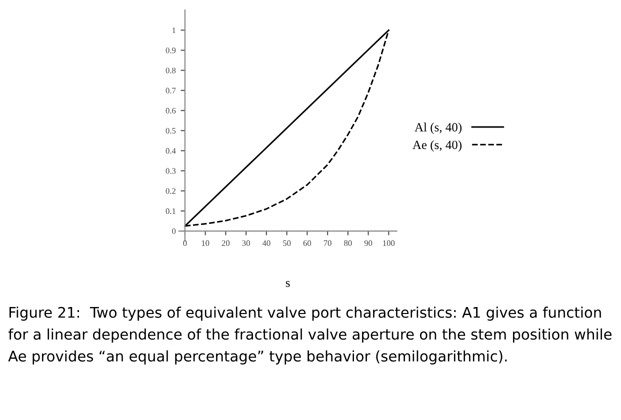 This screenshot has width=621, height=420. I want to click on x-tick-label: 90, so click(368, 243).